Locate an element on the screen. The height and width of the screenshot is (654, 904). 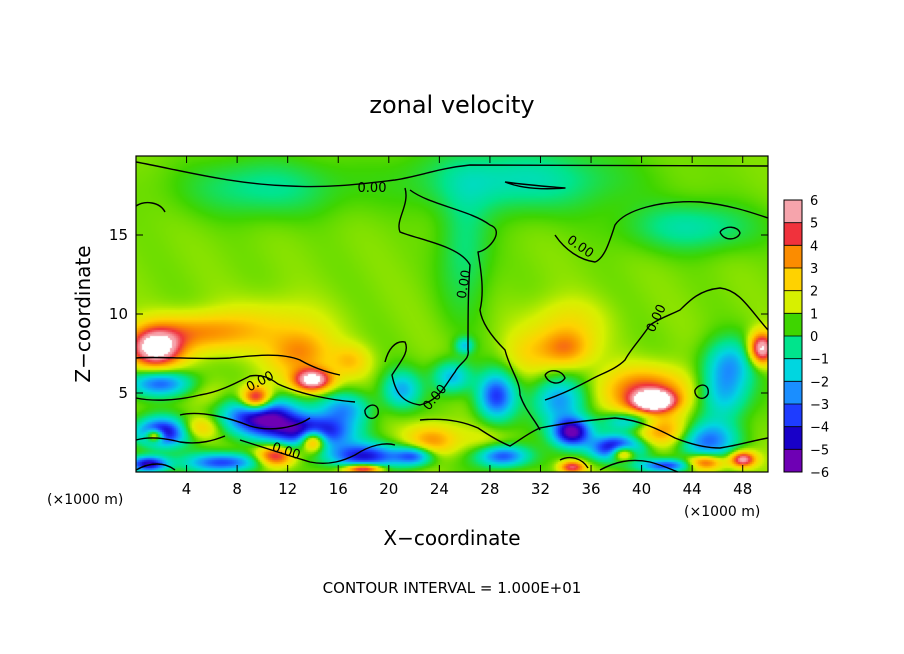
y-axis-label: Z−coordinate is located at coordinates (83, 313).